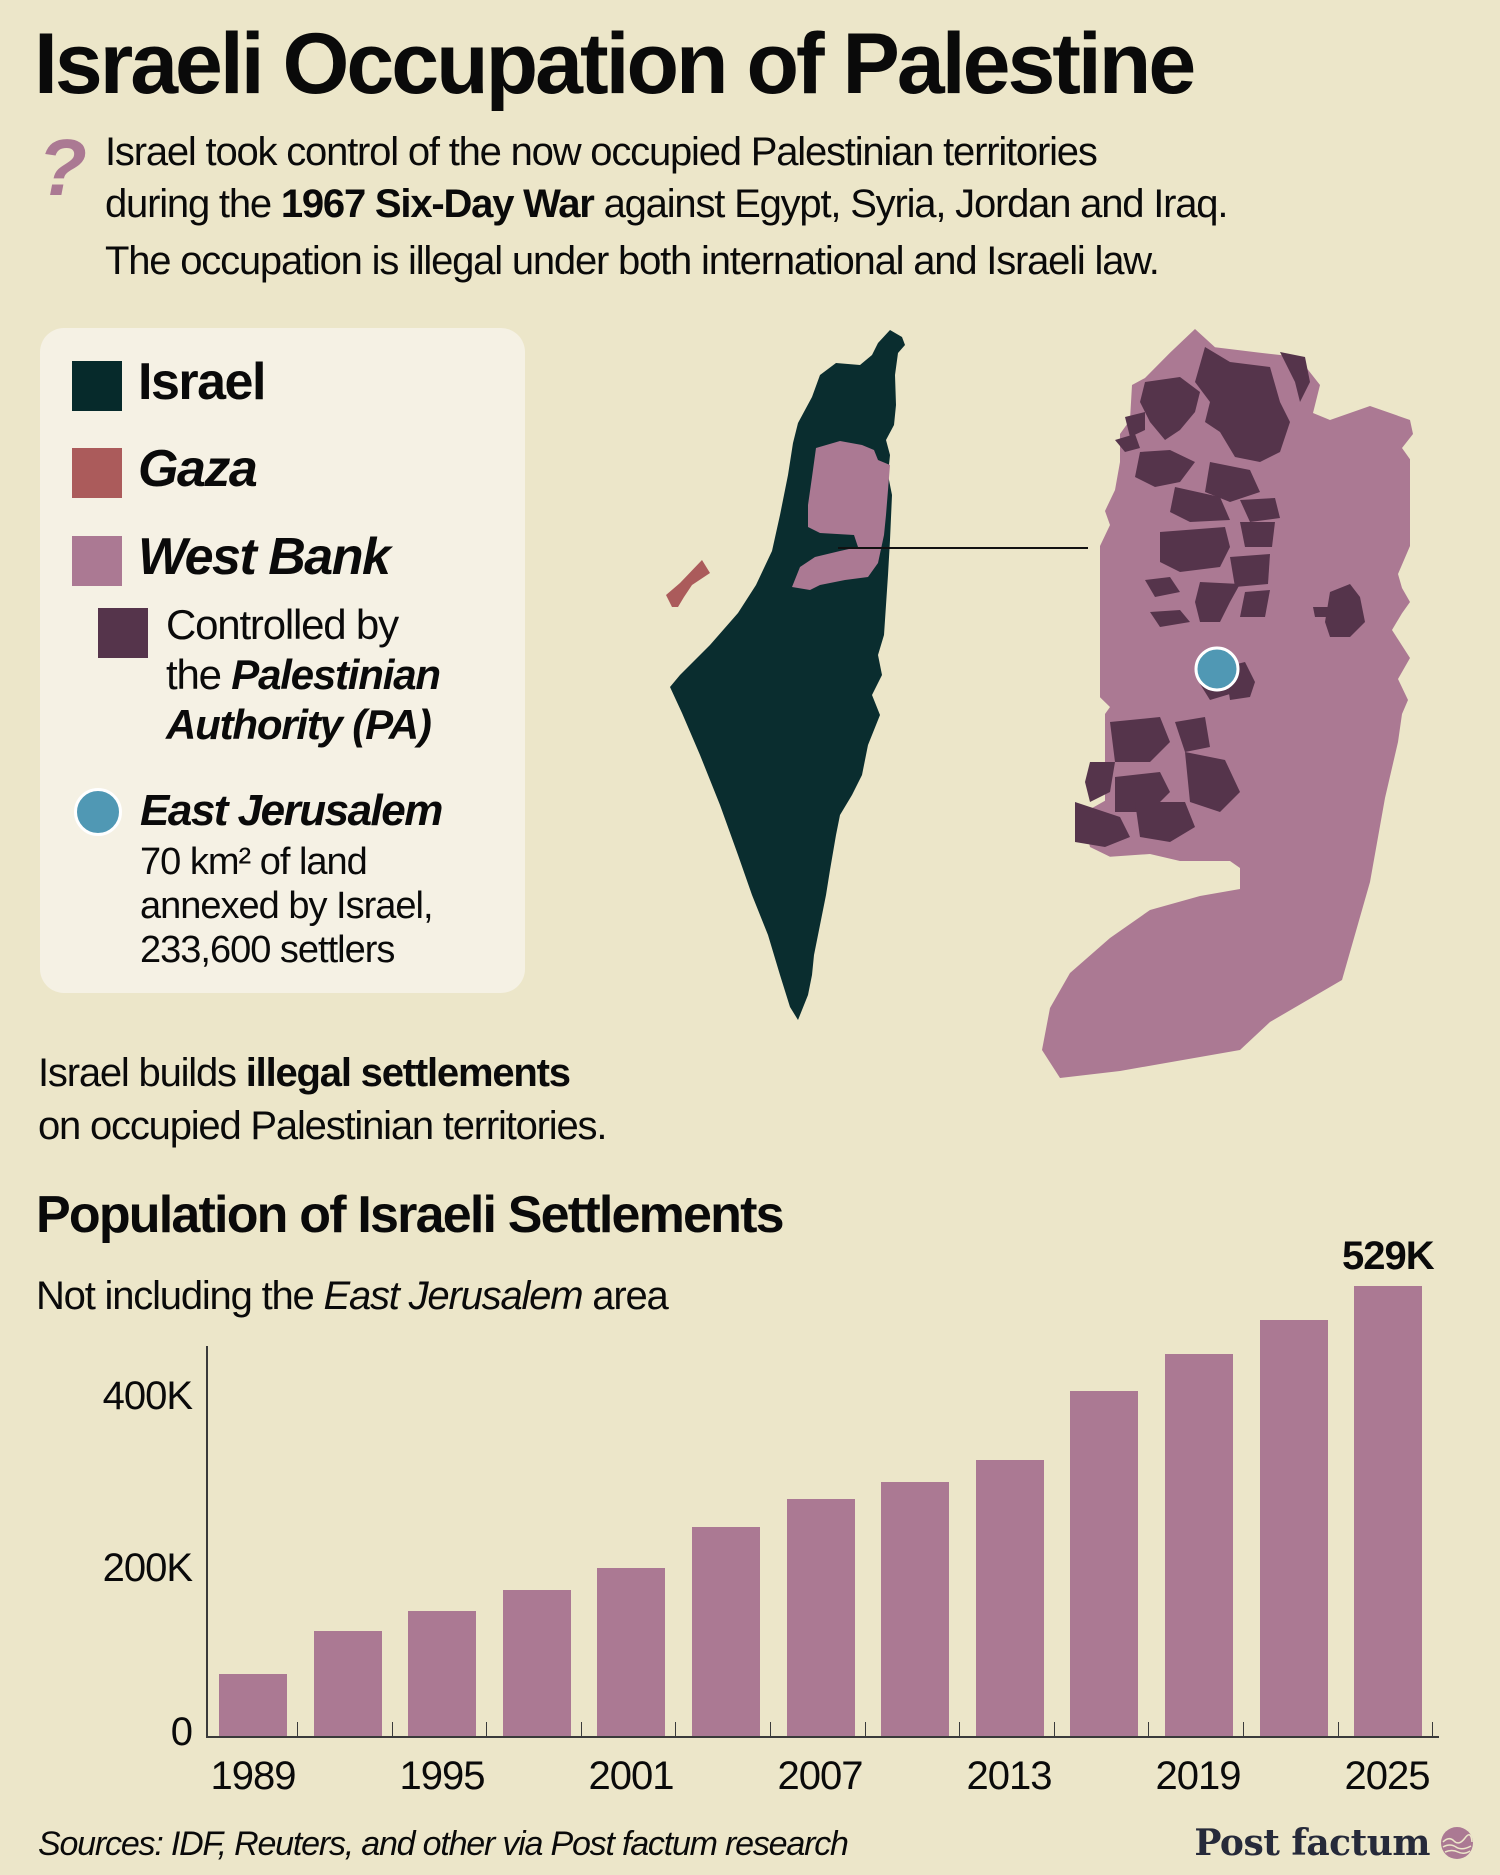 This screenshot has height=1875, width=1500. I want to click on legend-pa-line-1: Controlled by, so click(282, 624).